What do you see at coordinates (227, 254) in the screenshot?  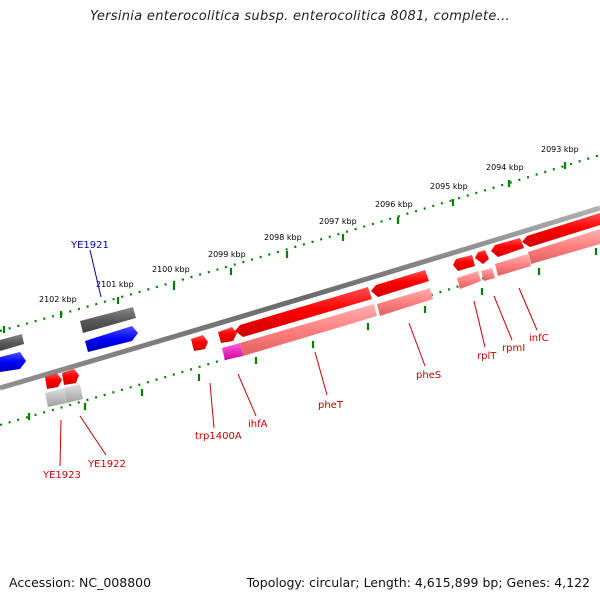 I see `scale-label-2099: 2099 kbp` at bounding box center [227, 254].